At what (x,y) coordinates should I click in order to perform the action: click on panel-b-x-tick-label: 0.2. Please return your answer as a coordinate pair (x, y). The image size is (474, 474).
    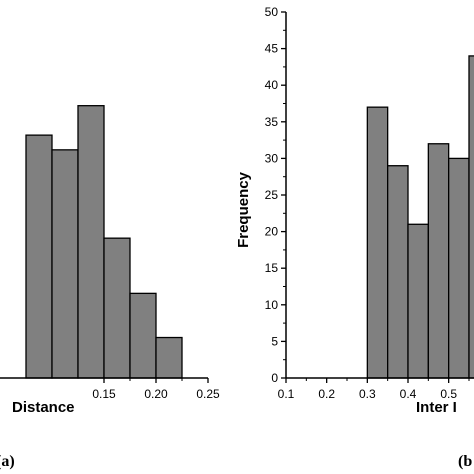
    Looking at the image, I should click on (326, 394).